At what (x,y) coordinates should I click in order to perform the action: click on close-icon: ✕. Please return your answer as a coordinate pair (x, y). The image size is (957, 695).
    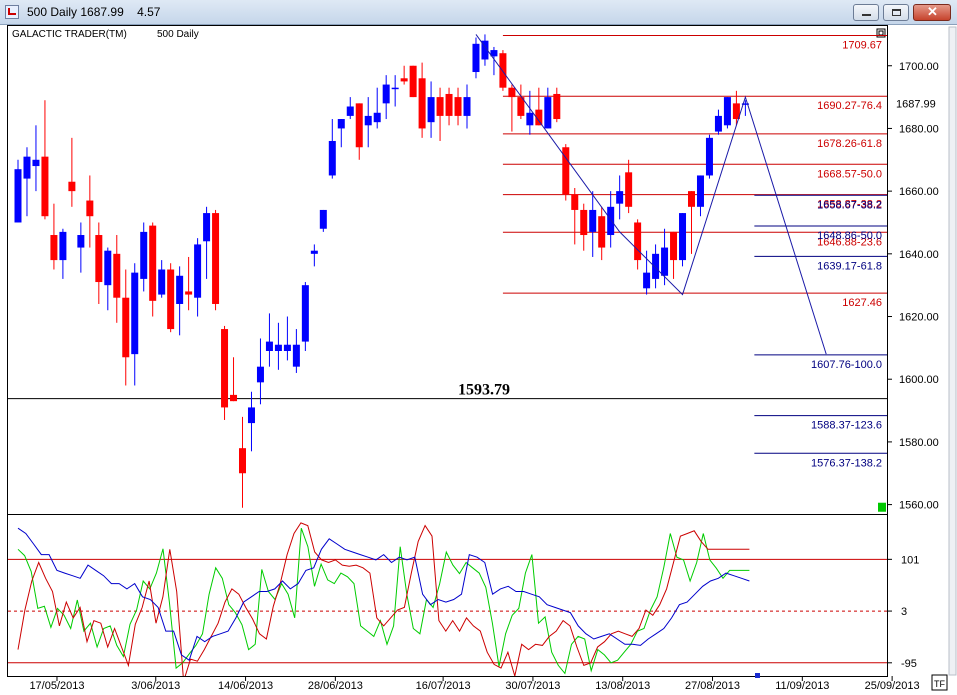
    Looking at the image, I should click on (932, 11).